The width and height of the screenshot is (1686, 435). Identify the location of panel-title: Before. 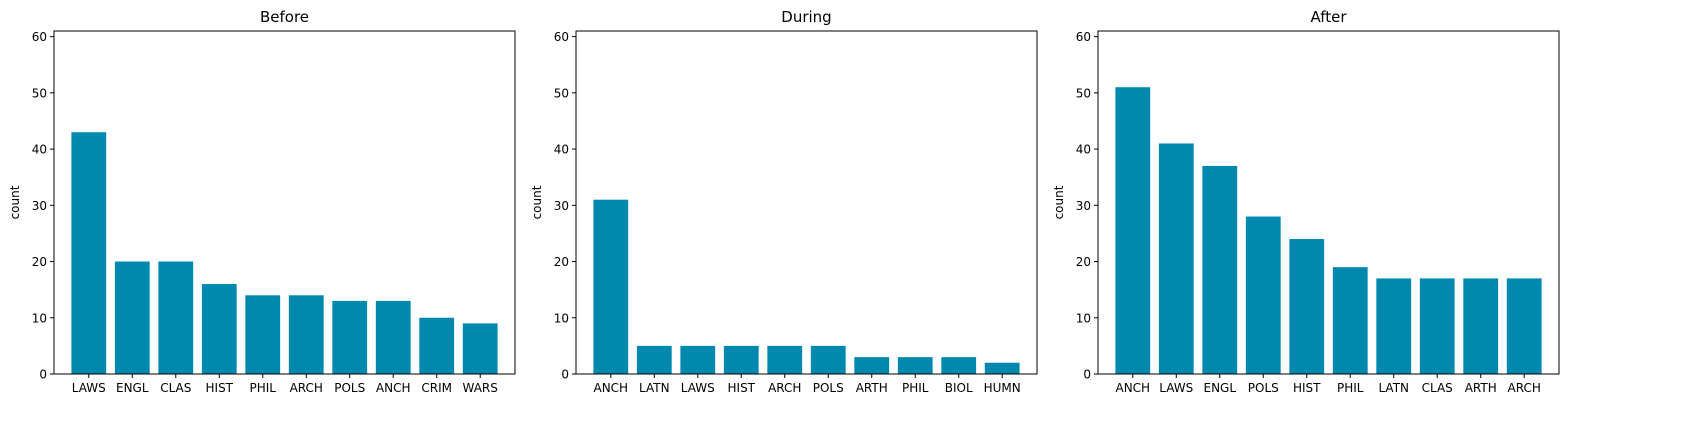
(284, 17).